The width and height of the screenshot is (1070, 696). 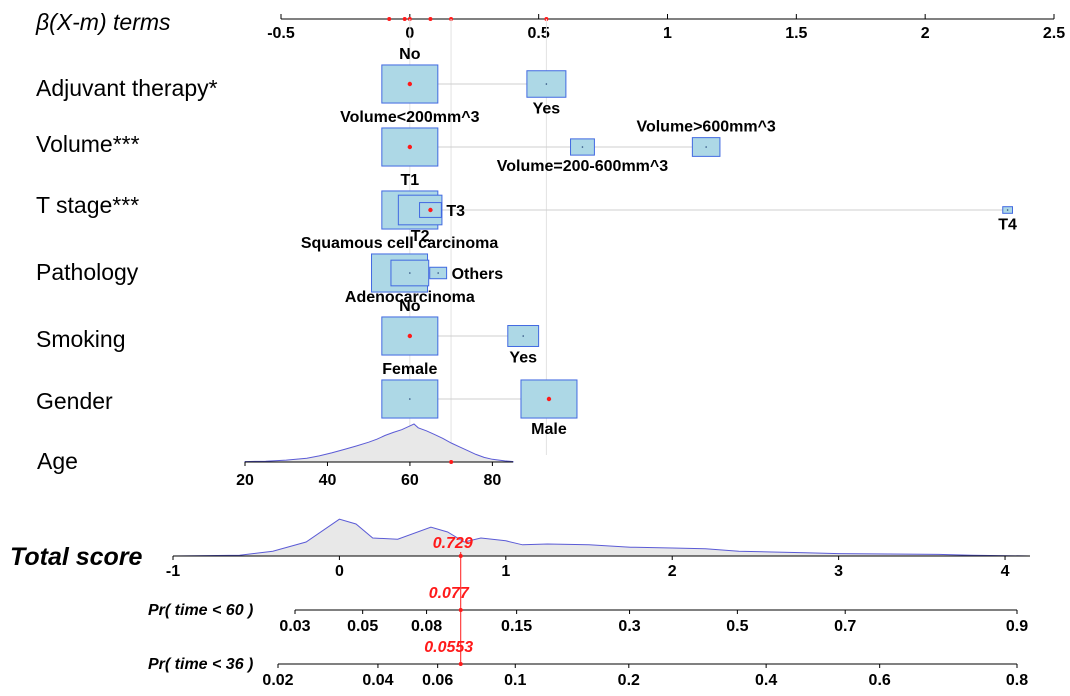 I want to click on row-label-volume: Volume***, so click(x=88, y=144).